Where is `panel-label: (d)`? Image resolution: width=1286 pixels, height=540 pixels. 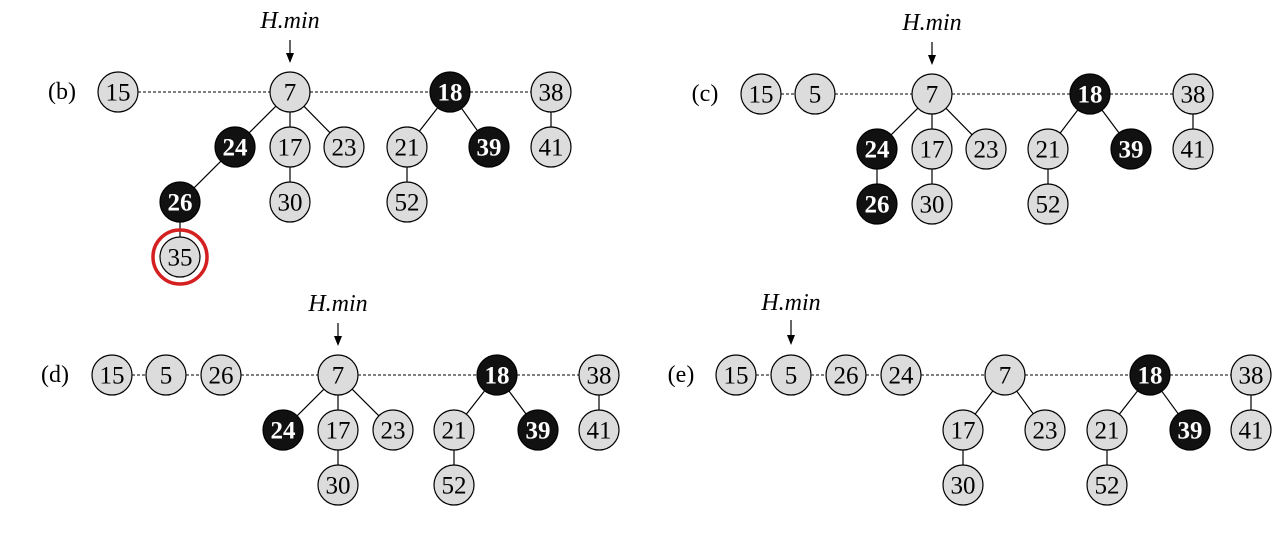 panel-label: (d) is located at coordinates (55, 375).